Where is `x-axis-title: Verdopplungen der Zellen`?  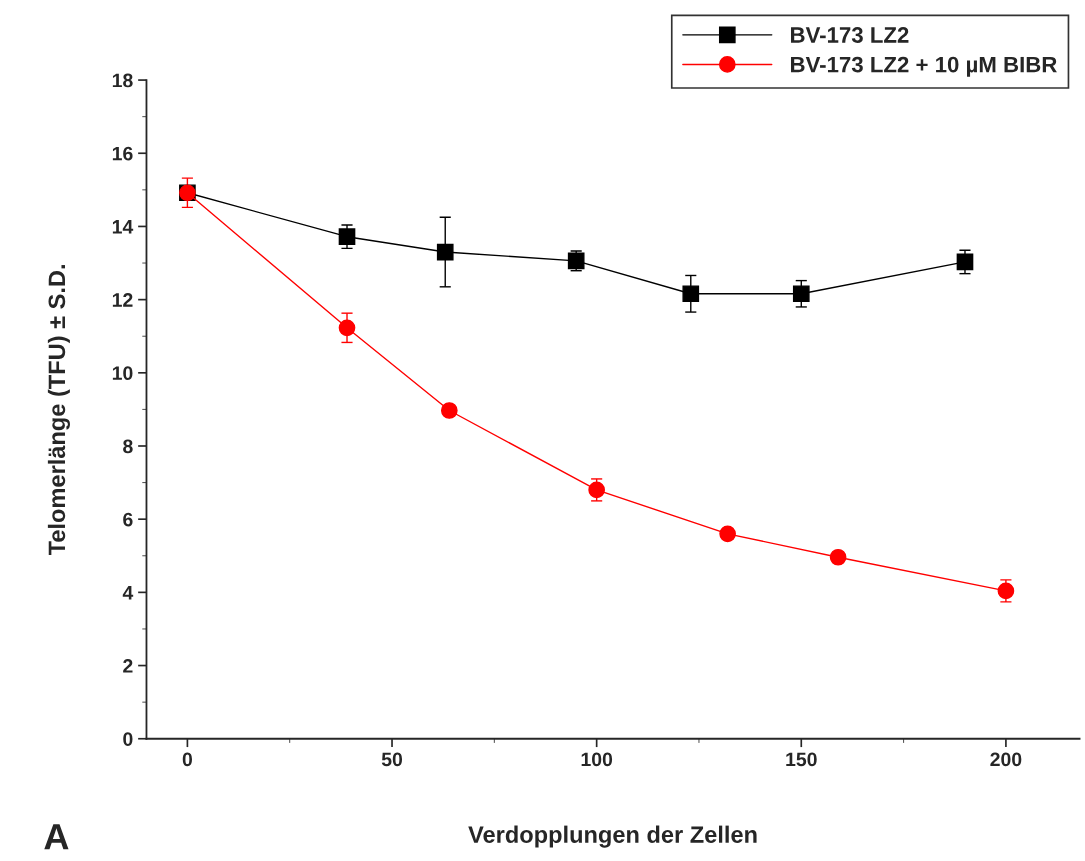
x-axis-title: Verdopplungen der Zellen is located at coordinates (612, 836).